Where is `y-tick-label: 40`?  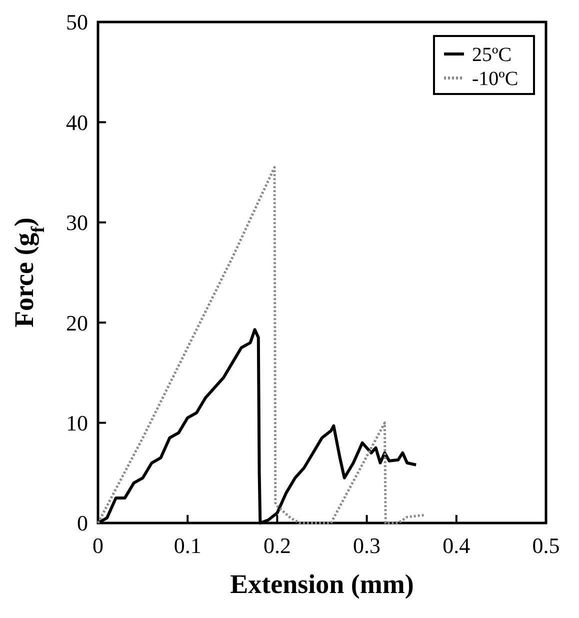
y-tick-label: 40 is located at coordinates (77, 122).